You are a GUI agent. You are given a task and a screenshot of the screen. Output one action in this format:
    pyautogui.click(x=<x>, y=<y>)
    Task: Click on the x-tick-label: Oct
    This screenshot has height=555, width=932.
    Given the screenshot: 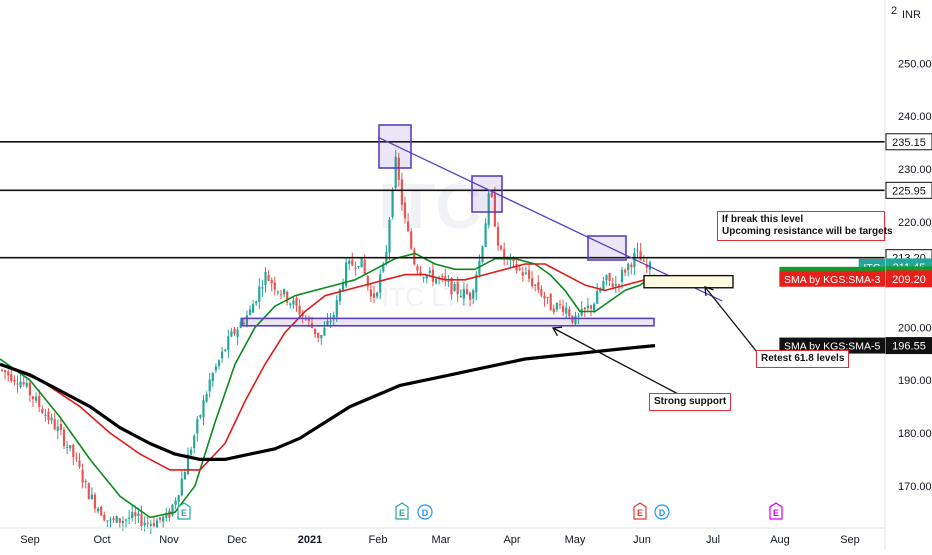 What is the action you would take?
    pyautogui.click(x=101, y=540)
    